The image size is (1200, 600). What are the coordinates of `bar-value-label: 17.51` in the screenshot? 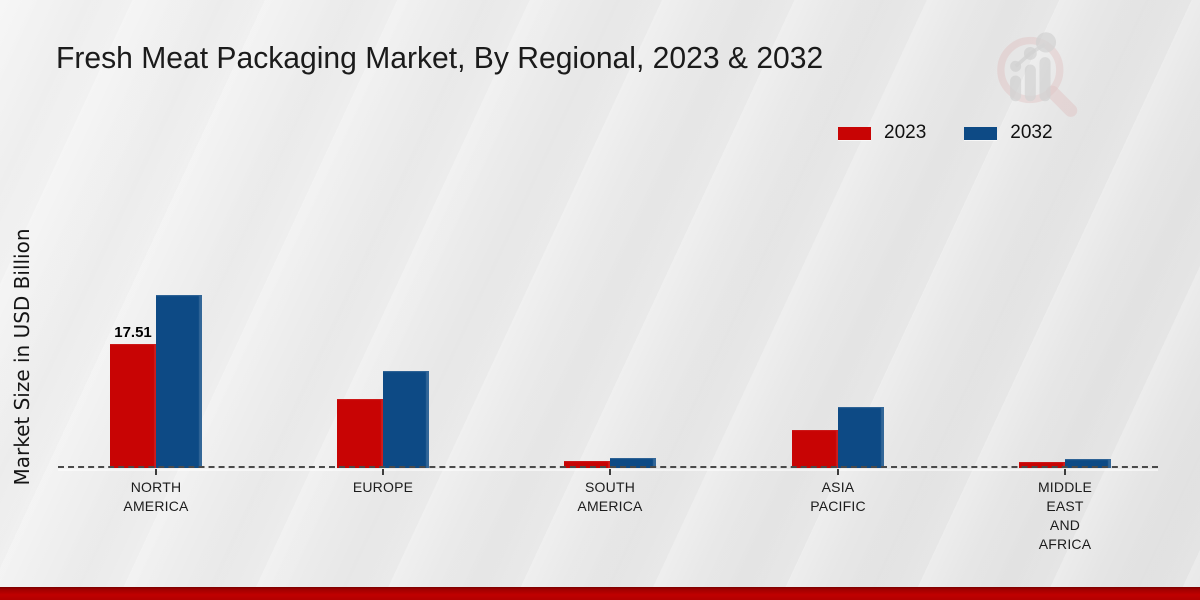 It's located at (133, 332).